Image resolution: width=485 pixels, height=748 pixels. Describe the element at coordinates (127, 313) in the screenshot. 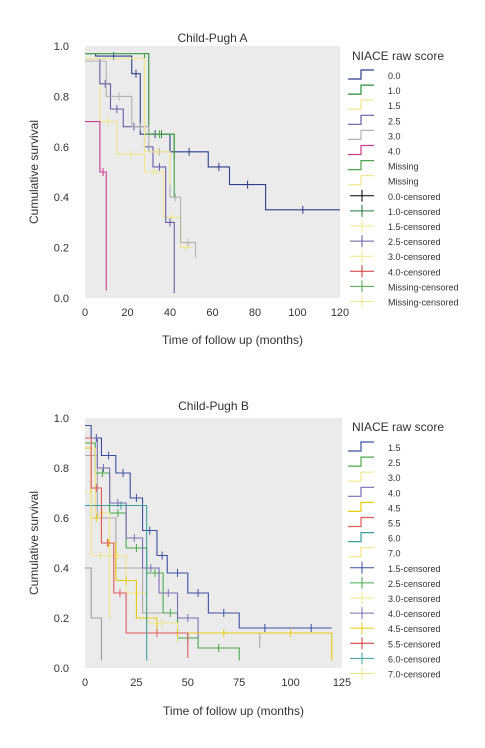

I see `x-tick-label: 20` at that location.